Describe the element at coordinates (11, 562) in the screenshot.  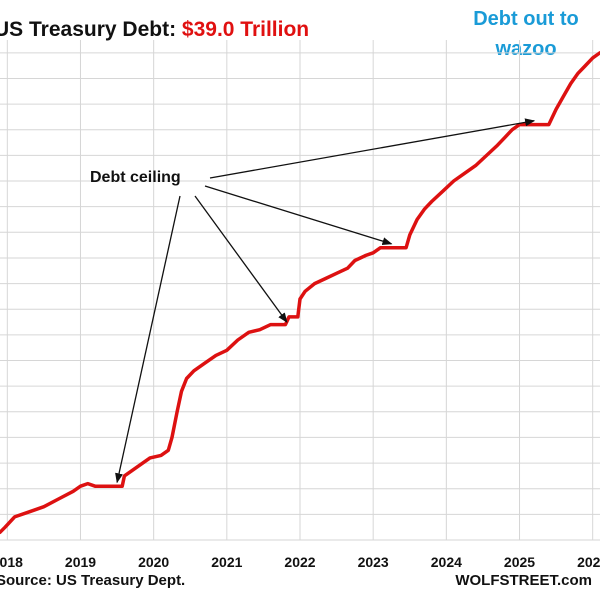
I see `x-tick-label: 2018` at that location.